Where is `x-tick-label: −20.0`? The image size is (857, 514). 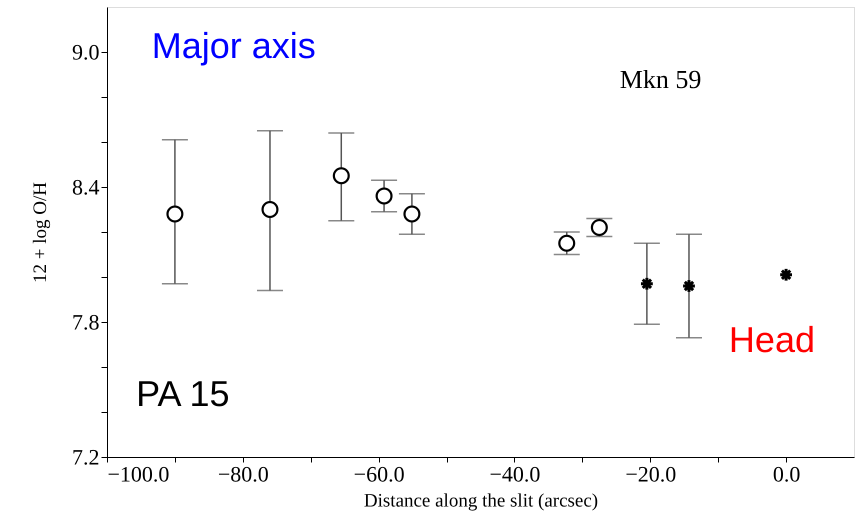
x-tick-label: −20.0 is located at coordinates (650, 474).